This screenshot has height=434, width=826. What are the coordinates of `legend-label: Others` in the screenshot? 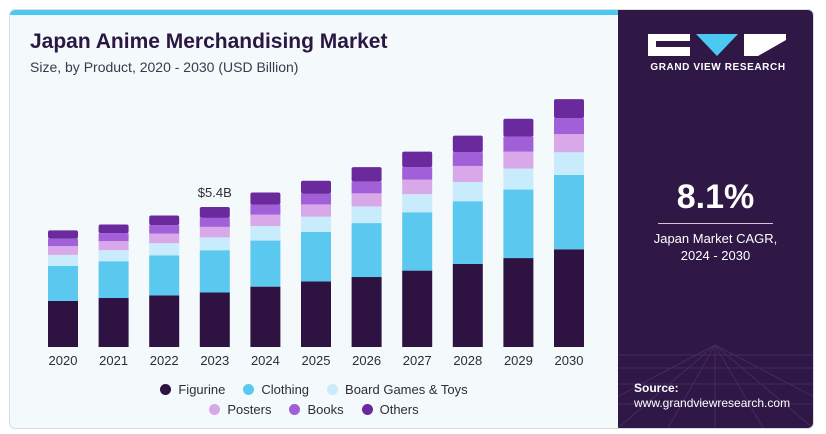 It's located at (399, 409).